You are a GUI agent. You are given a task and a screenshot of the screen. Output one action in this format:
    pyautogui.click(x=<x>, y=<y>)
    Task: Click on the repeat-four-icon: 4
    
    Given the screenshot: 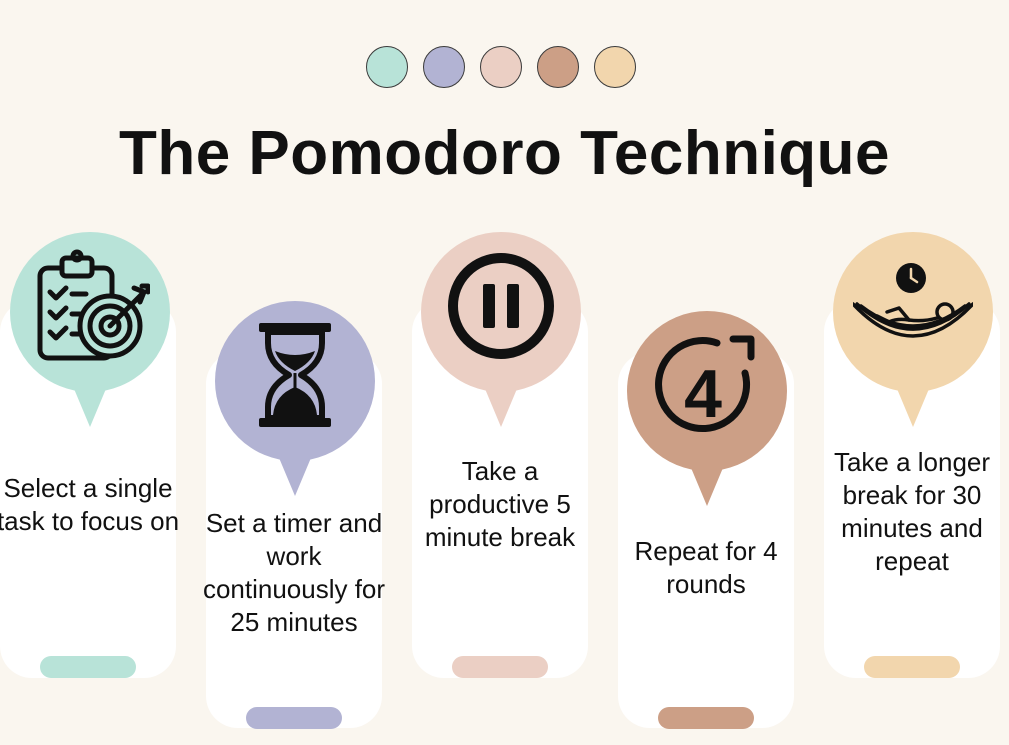 What is the action you would take?
    pyautogui.click(x=705, y=384)
    